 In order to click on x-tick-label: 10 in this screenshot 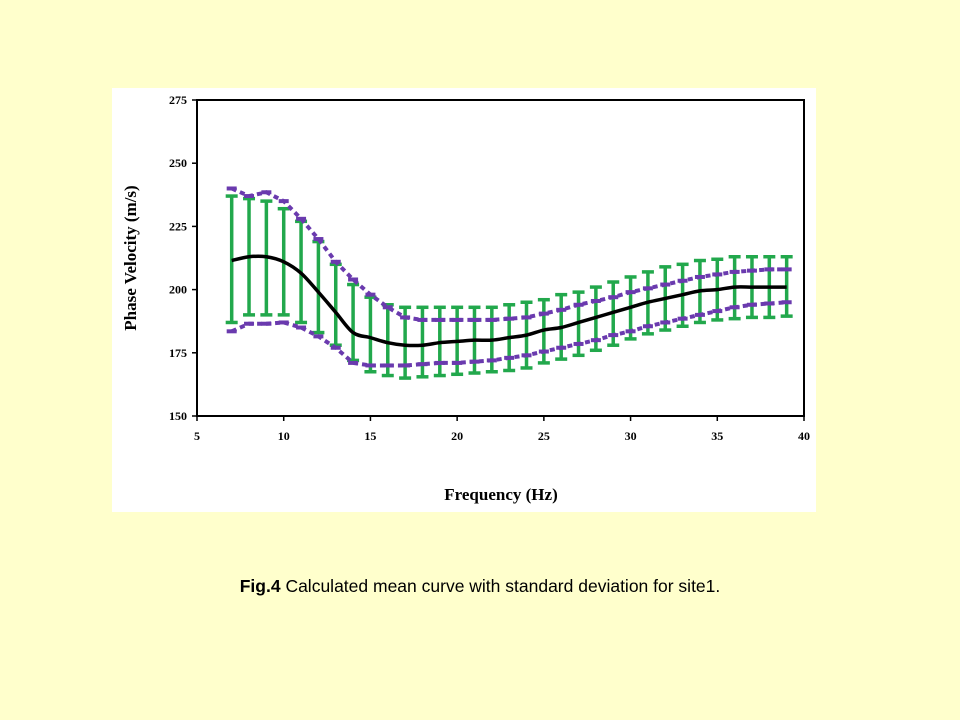, I will do `click(284, 436)`.